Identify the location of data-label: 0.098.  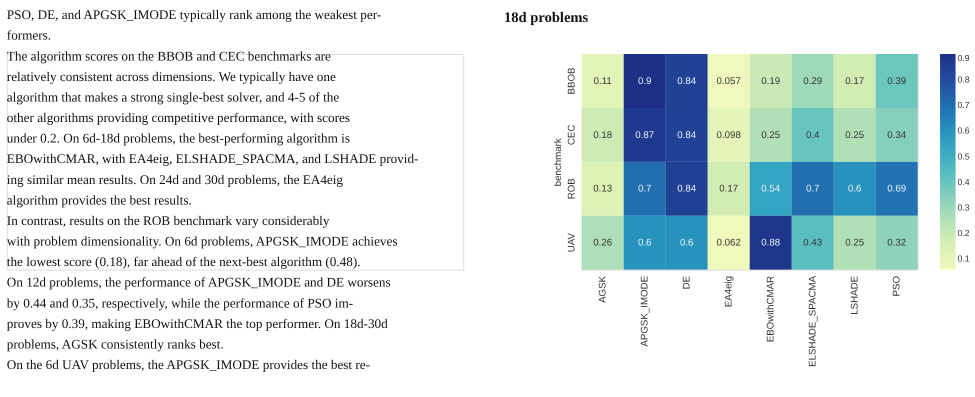
(728, 135).